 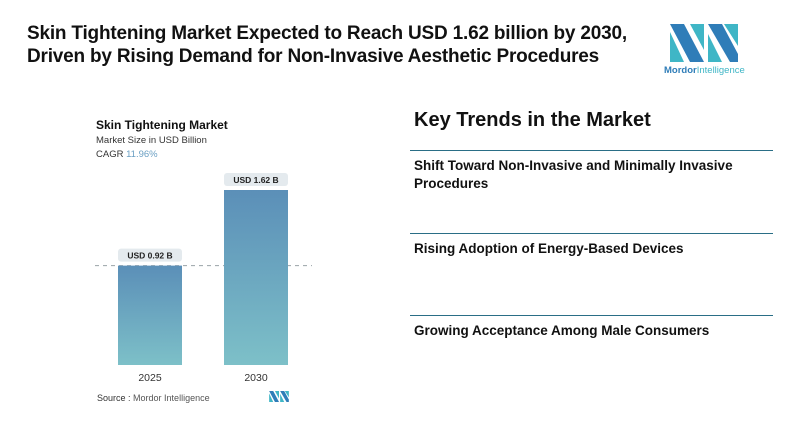 I want to click on chart-source: Source : Mordor Intelligence, so click(x=153, y=398).